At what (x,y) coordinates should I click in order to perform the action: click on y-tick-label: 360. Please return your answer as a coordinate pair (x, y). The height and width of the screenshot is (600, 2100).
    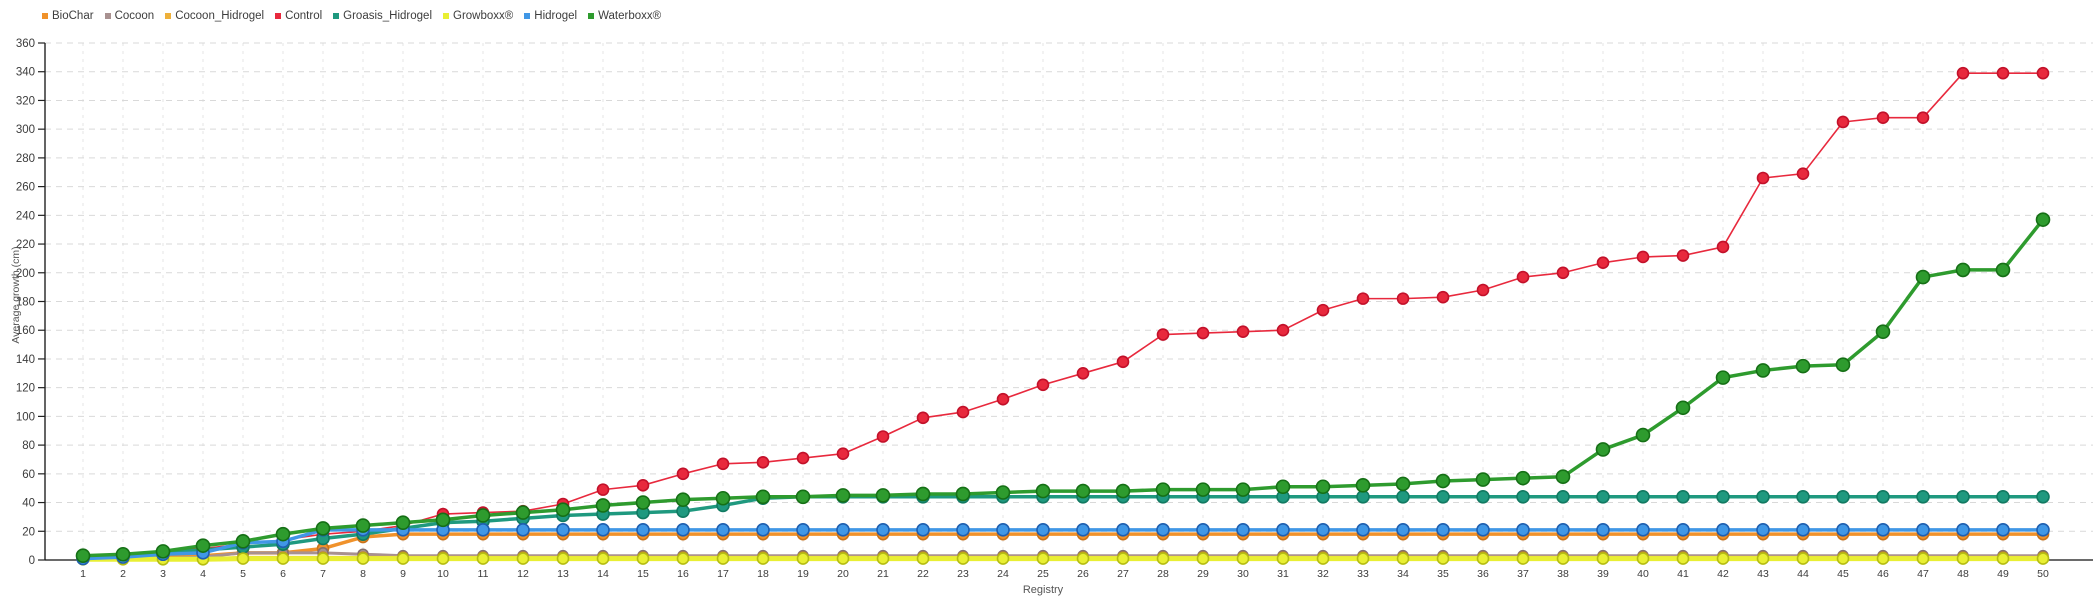
    Looking at the image, I should click on (25, 44).